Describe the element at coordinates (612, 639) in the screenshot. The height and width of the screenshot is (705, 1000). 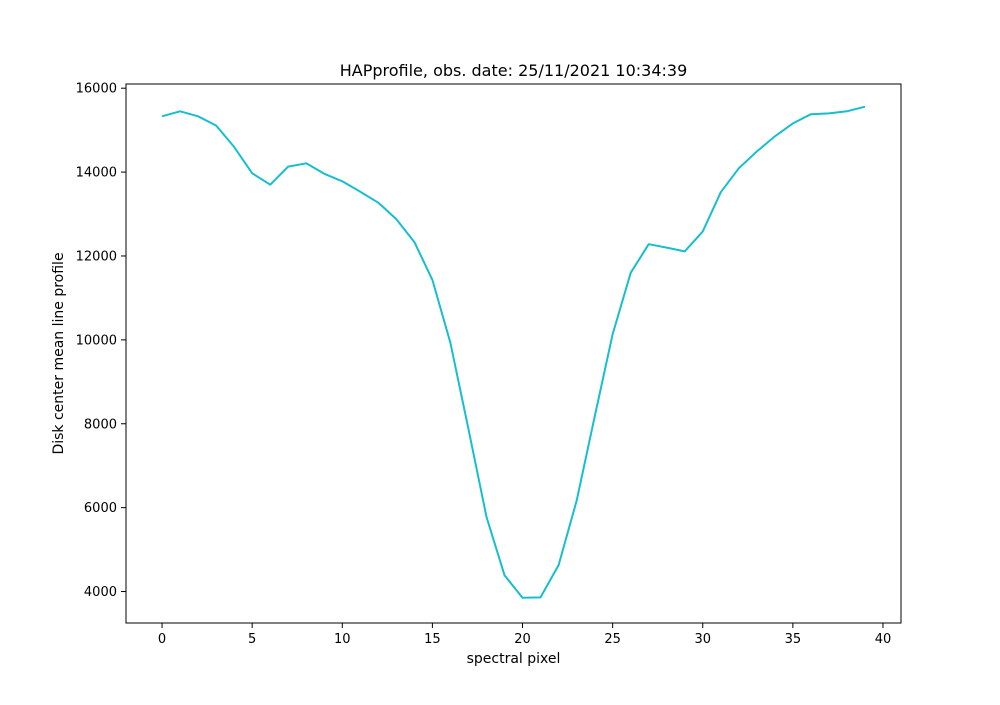
I see `x-tick-label: 25` at that location.